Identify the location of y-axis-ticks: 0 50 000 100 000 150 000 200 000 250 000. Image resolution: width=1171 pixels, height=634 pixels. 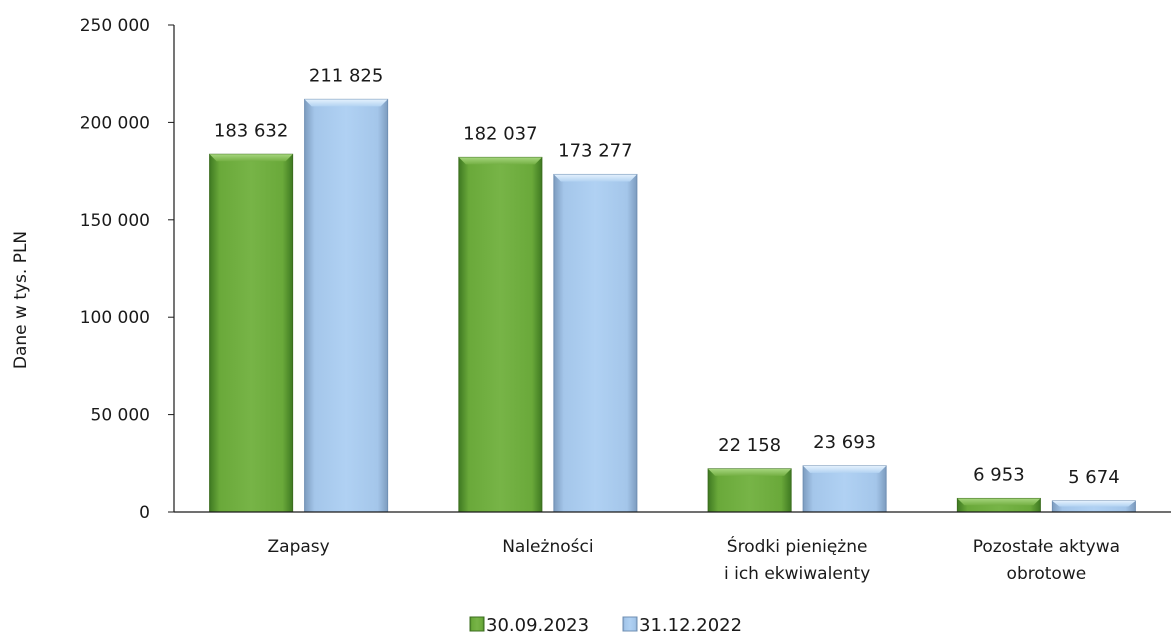
(127, 269).